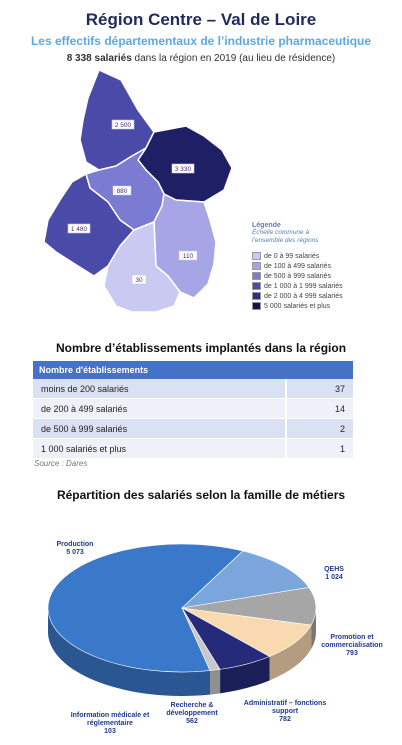 This screenshot has width=402, height=745. Describe the element at coordinates (159, 408) in the screenshot. I see `row-label: de 200 à 499 salariés` at that location.